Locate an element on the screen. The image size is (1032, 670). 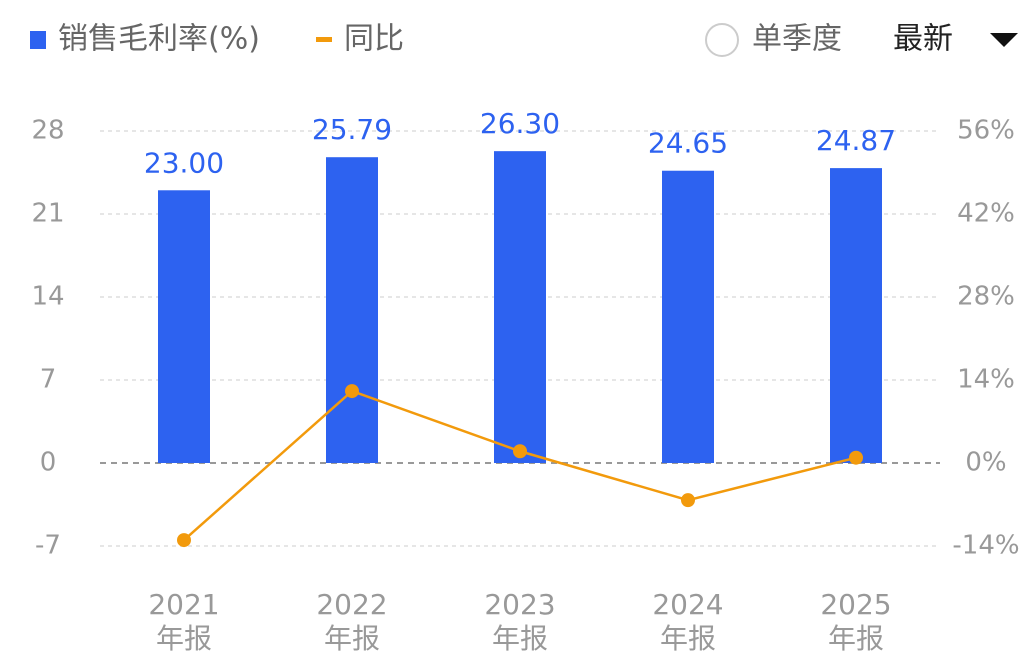
radio is located at coordinates (722, 40).